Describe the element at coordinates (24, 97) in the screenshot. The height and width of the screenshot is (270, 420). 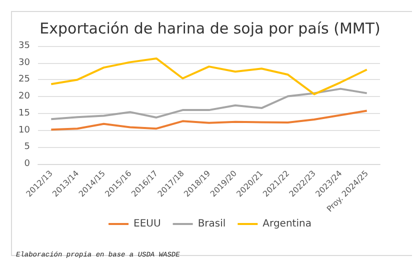
I see `y-tick-label: 20` at that location.